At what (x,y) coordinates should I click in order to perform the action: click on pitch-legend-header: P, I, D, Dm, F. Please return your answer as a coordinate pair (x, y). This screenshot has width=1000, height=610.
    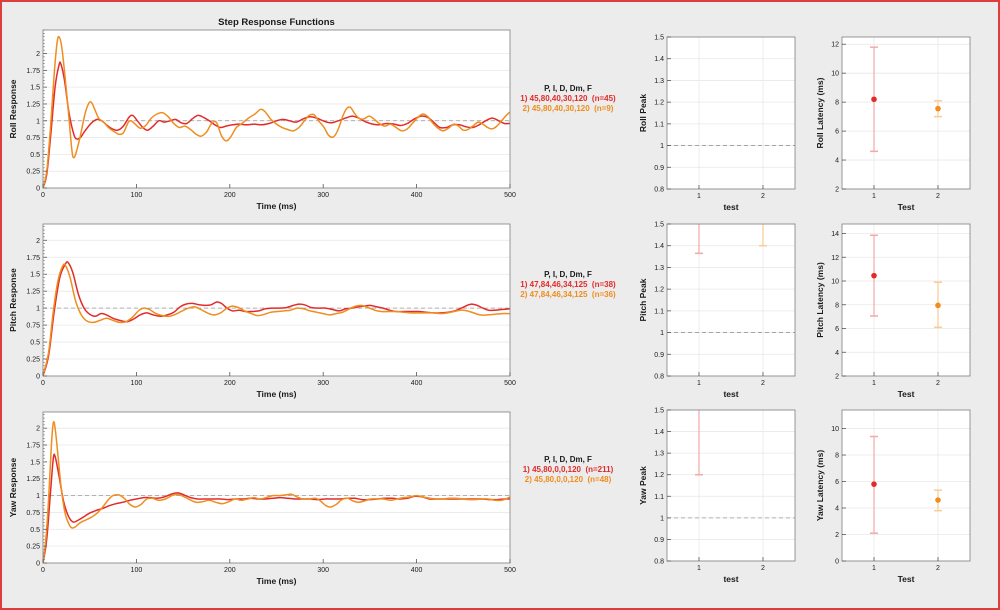
    Looking at the image, I should click on (568, 274).